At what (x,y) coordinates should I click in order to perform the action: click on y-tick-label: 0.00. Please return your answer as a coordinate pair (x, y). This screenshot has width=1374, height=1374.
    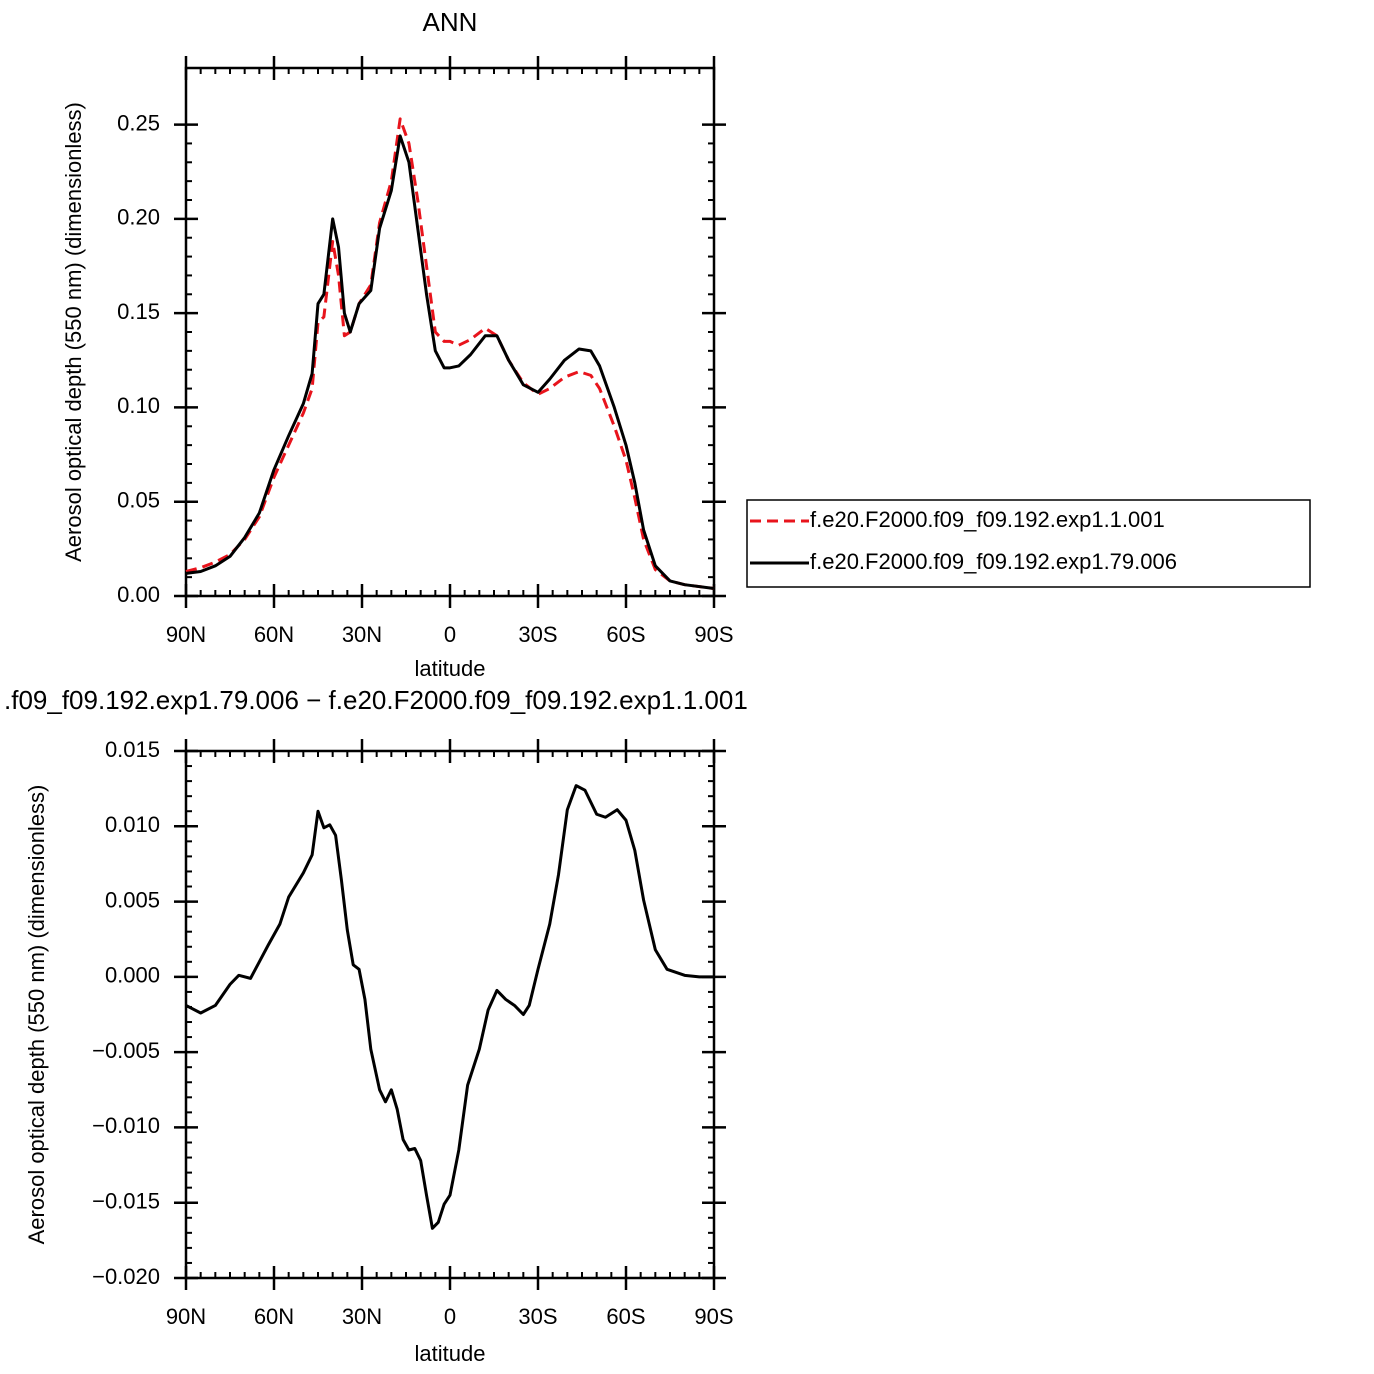
    Looking at the image, I should click on (138, 594).